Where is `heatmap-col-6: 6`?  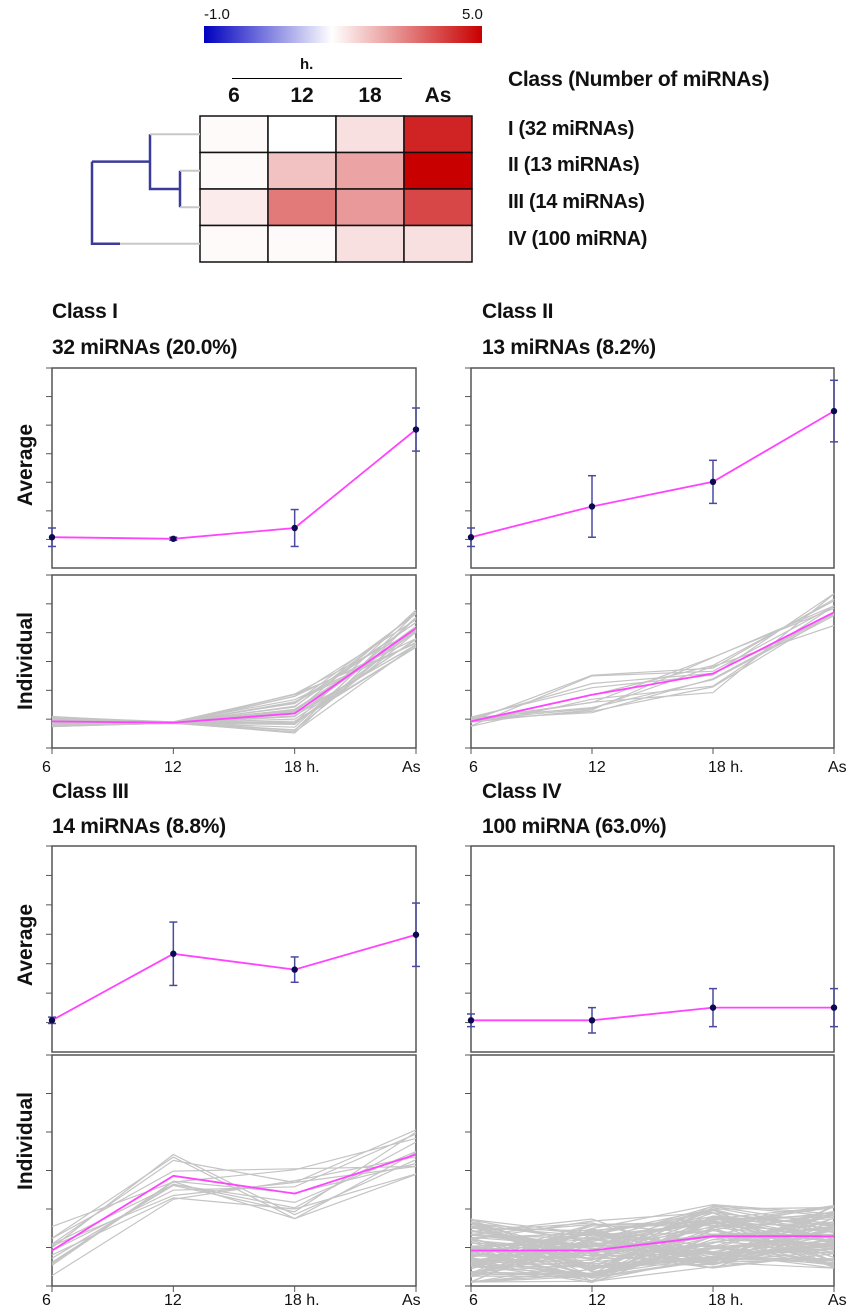 heatmap-col-6: 6 is located at coordinates (234, 95).